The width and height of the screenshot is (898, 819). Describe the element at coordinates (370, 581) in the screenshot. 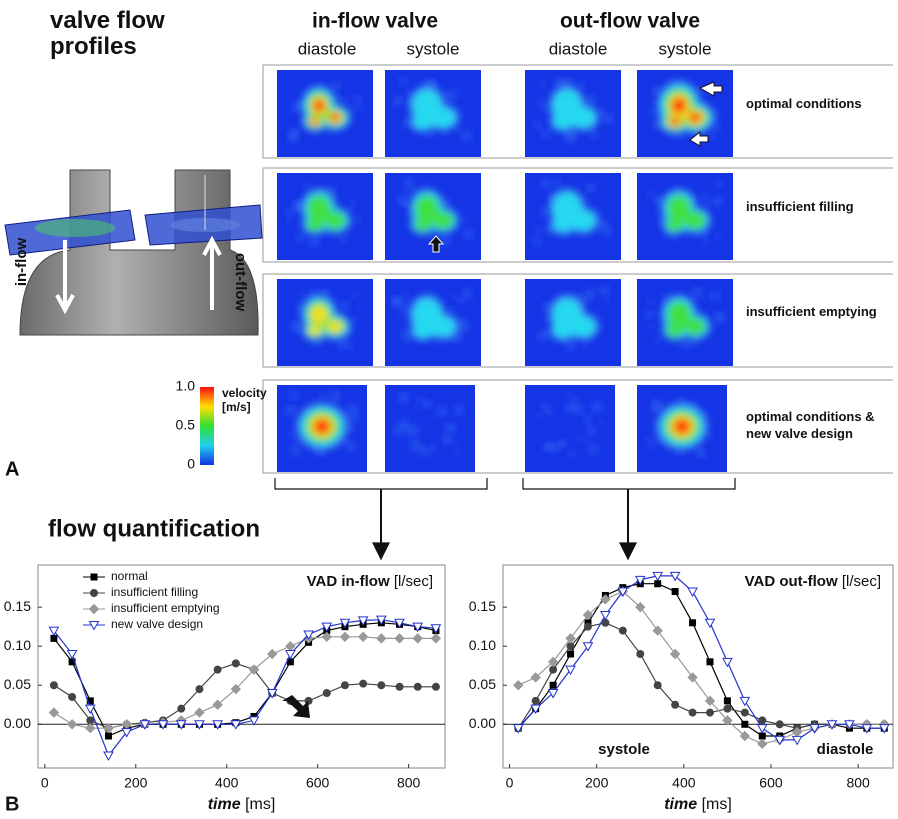

I see `chart-title: VAD in-flow [l/sec]` at that location.